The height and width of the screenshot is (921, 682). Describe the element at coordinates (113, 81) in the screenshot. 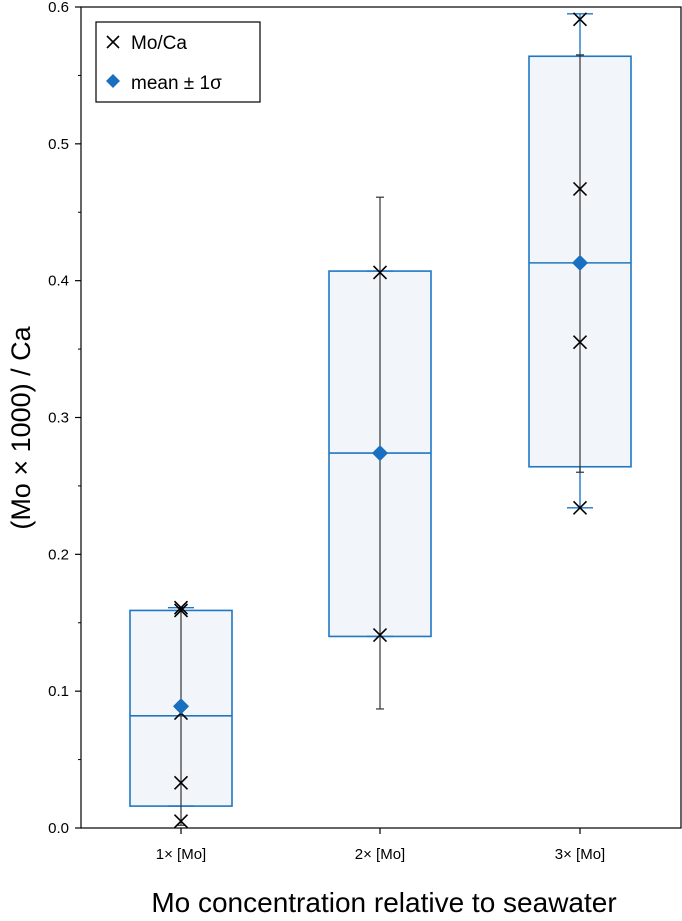

I see `legend-marker-diamond-icon` at that location.